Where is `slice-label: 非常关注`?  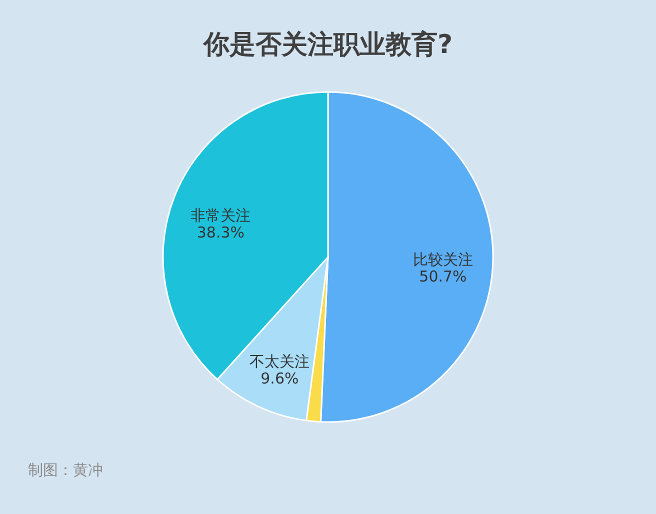
slice-label: 非常关注 is located at coordinates (220, 215).